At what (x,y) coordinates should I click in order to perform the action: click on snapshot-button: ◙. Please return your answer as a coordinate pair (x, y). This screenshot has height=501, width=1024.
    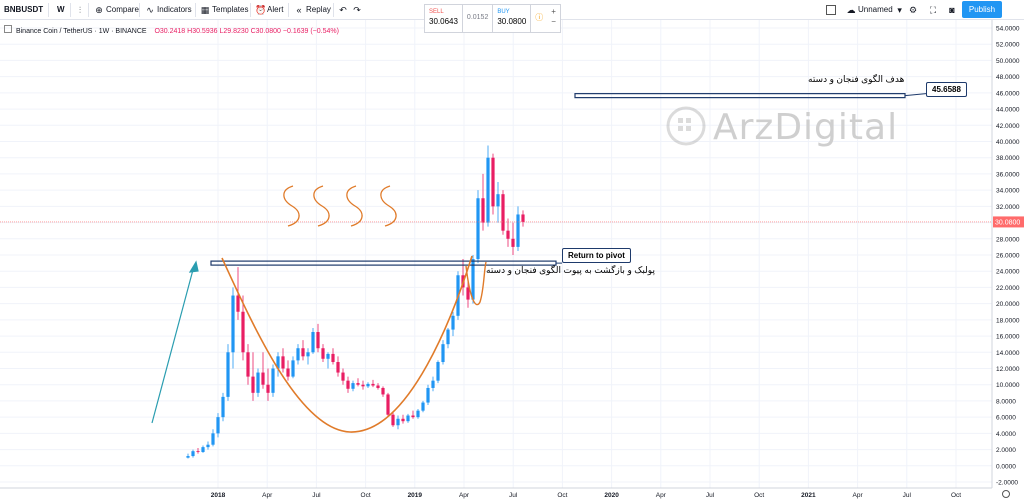
    Looking at the image, I should click on (952, 10).